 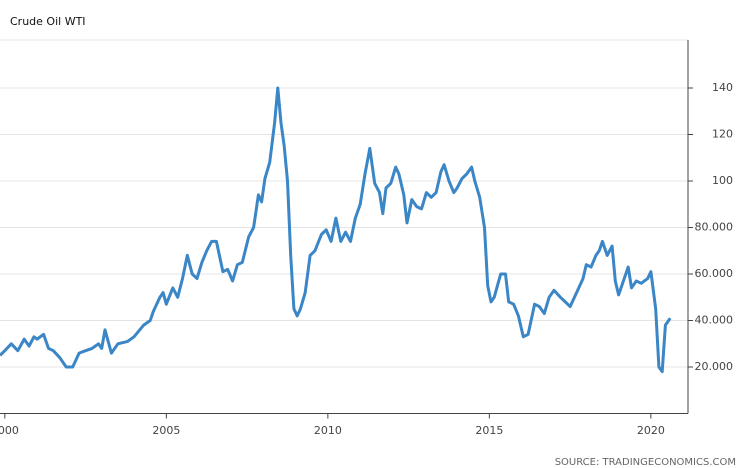 What do you see at coordinates (645, 462) in the screenshot?
I see `source: SOURCE: TRADINGECONOMICS.COM` at bounding box center [645, 462].